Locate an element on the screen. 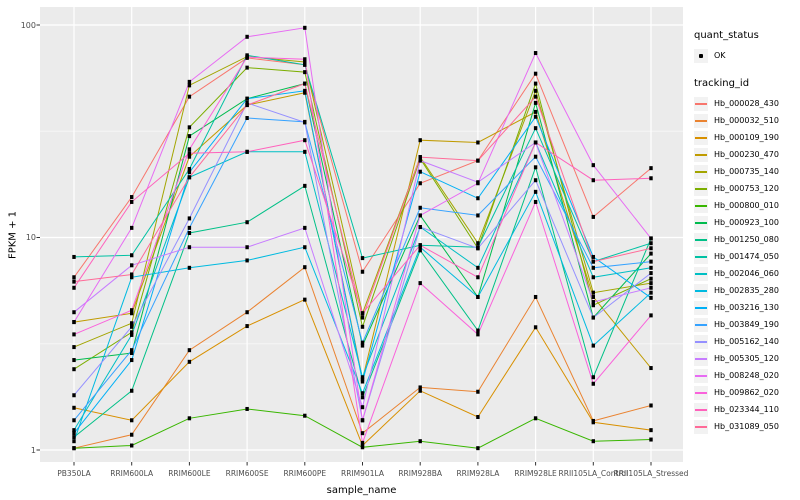 The image size is (800, 500). x-tick-label: RRIM600SE is located at coordinates (247, 473).